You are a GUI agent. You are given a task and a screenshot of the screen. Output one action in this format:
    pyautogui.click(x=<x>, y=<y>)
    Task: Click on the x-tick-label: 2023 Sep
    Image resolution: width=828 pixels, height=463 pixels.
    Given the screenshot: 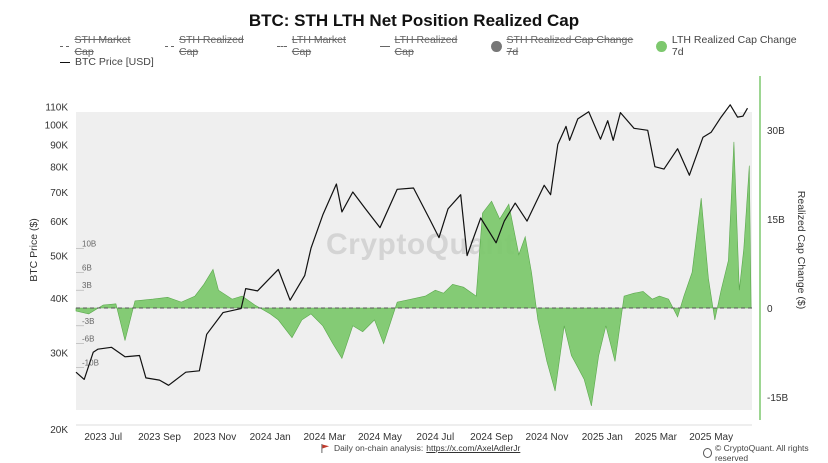 What is the action you would take?
    pyautogui.click(x=159, y=437)
    